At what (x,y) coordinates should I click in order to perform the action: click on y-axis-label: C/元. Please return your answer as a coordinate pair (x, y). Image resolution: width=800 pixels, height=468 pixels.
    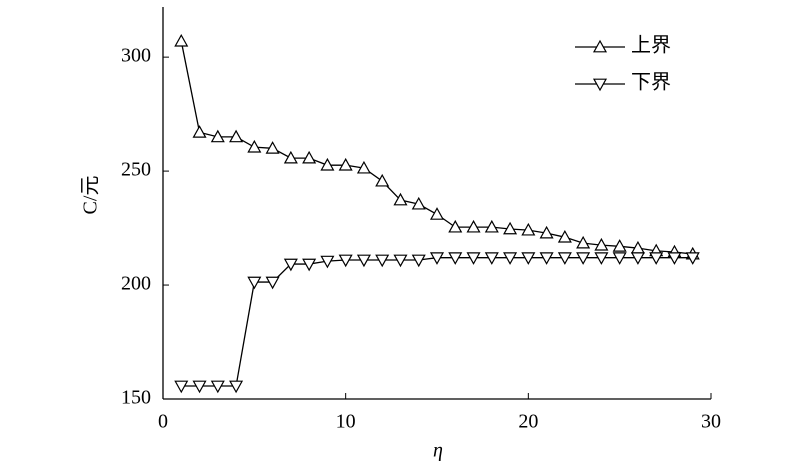
    Looking at the image, I should click on (91, 195).